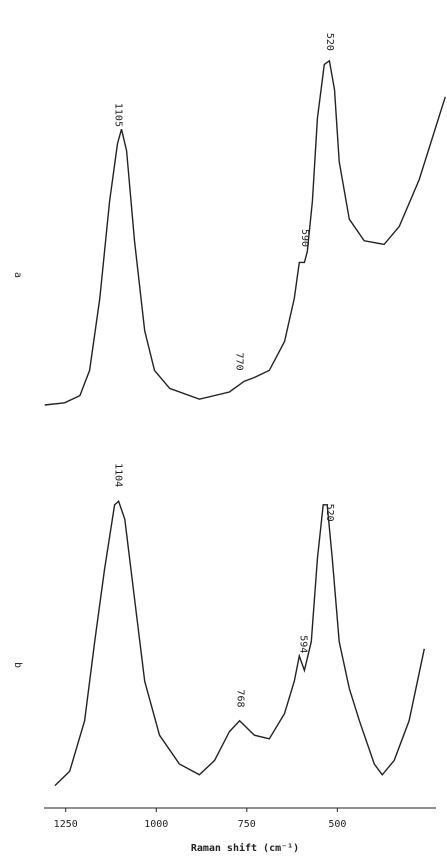 Image resolution: width=447 pixels, height=858 pixels. Describe the element at coordinates (247, 824) in the screenshot. I see `x-tick-label: 750` at that location.